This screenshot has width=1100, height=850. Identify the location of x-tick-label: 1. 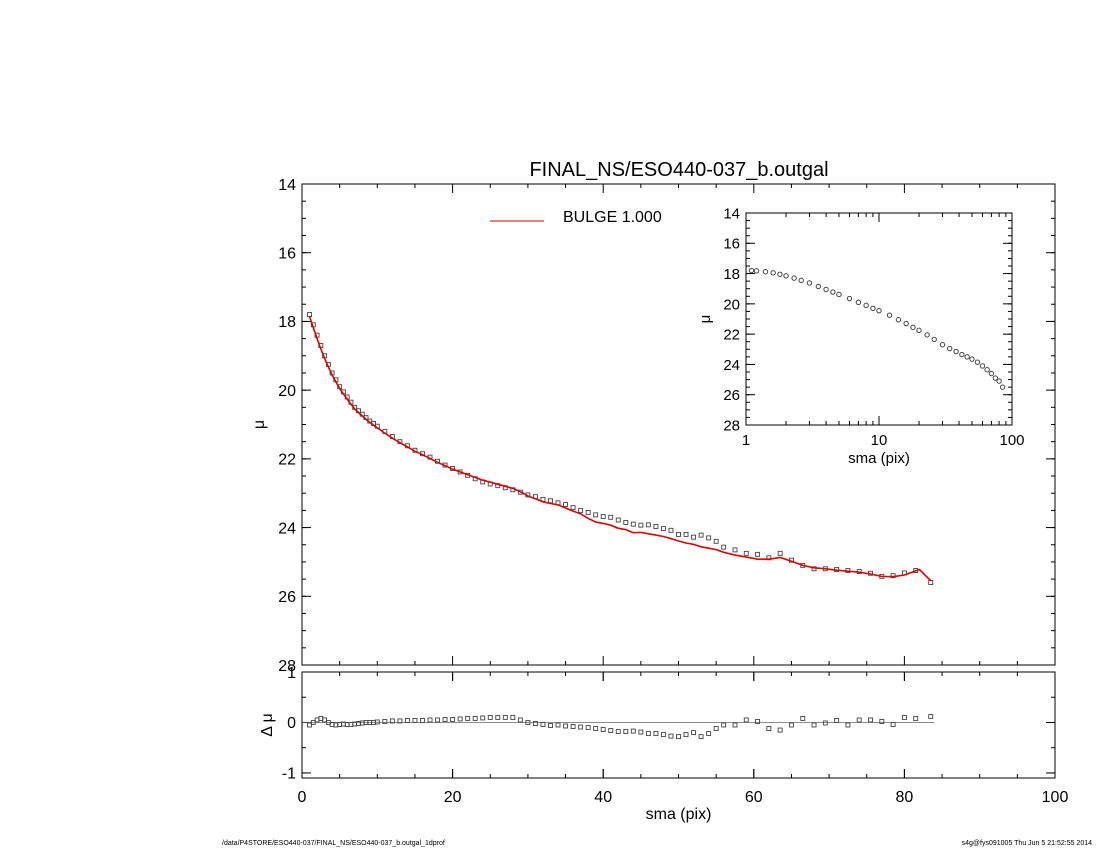
(746, 440).